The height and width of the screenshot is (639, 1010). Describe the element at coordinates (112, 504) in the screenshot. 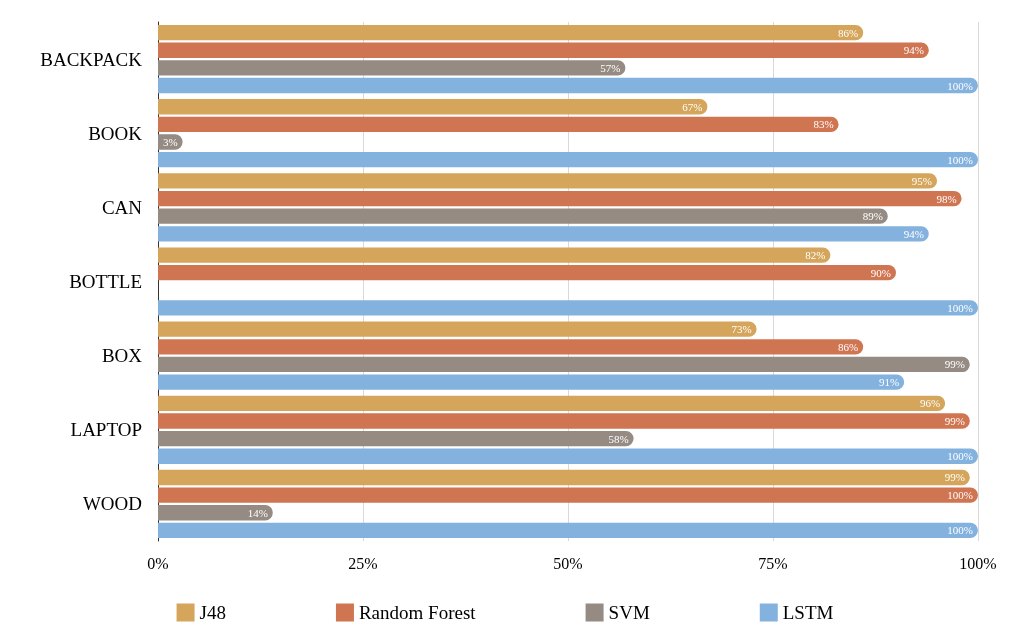

I see `y-tick-label: WOOD` at that location.